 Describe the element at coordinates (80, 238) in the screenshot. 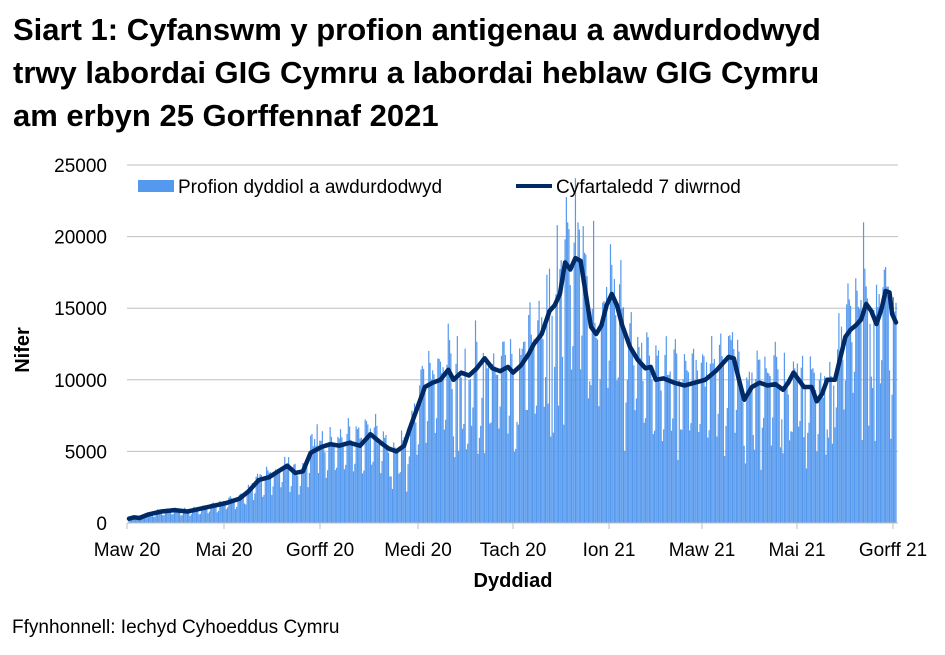

I see `y-tick-label: 20000` at that location.